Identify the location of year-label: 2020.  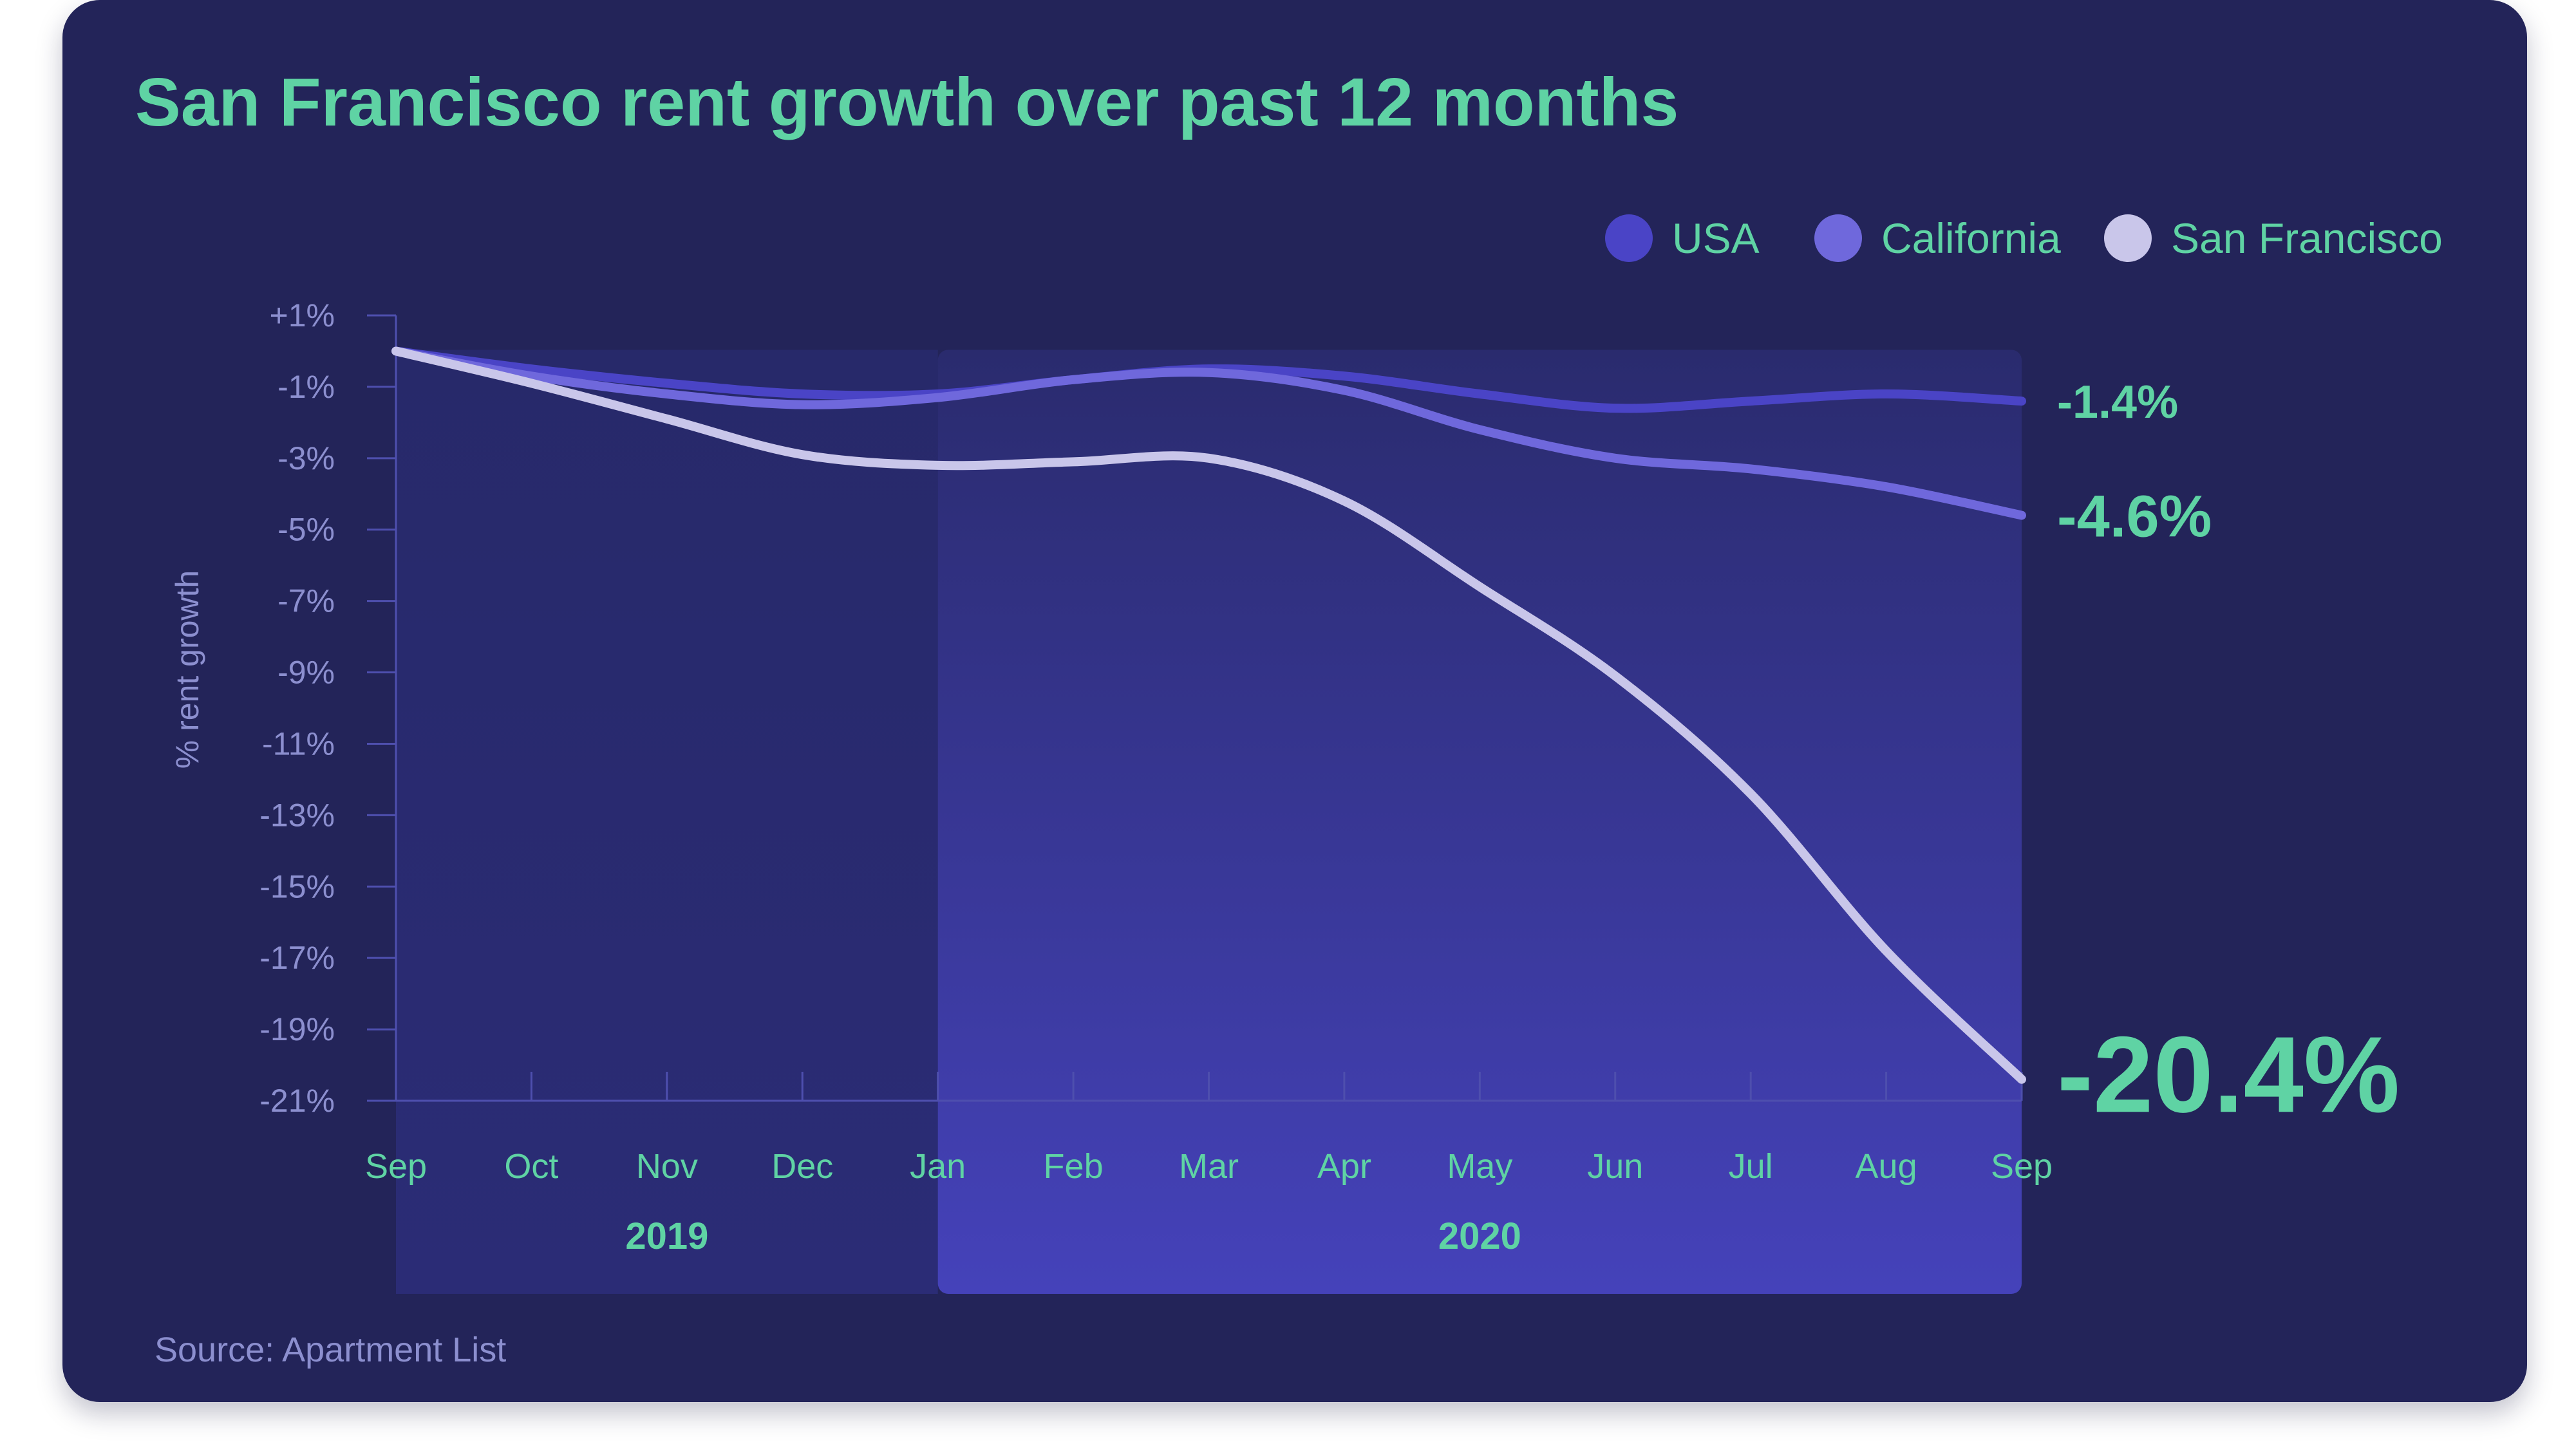
(1479, 1236).